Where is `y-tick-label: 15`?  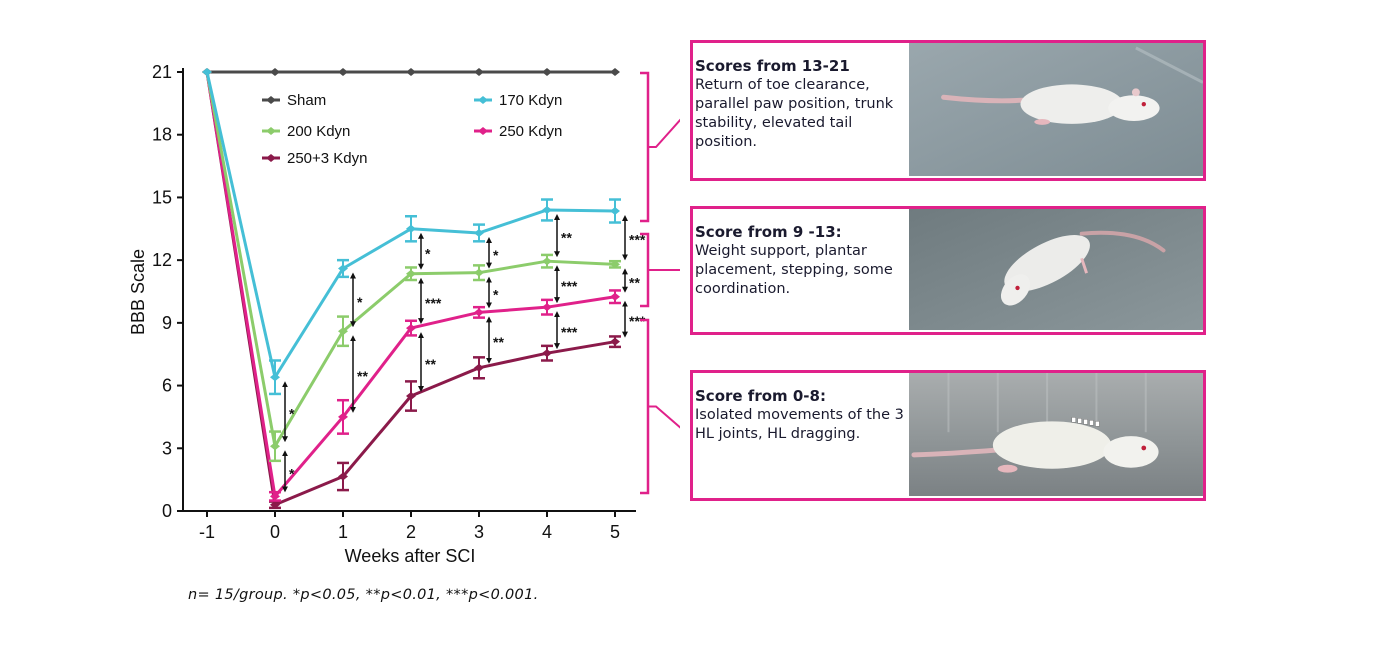
y-tick-label: 15 is located at coordinates (162, 197).